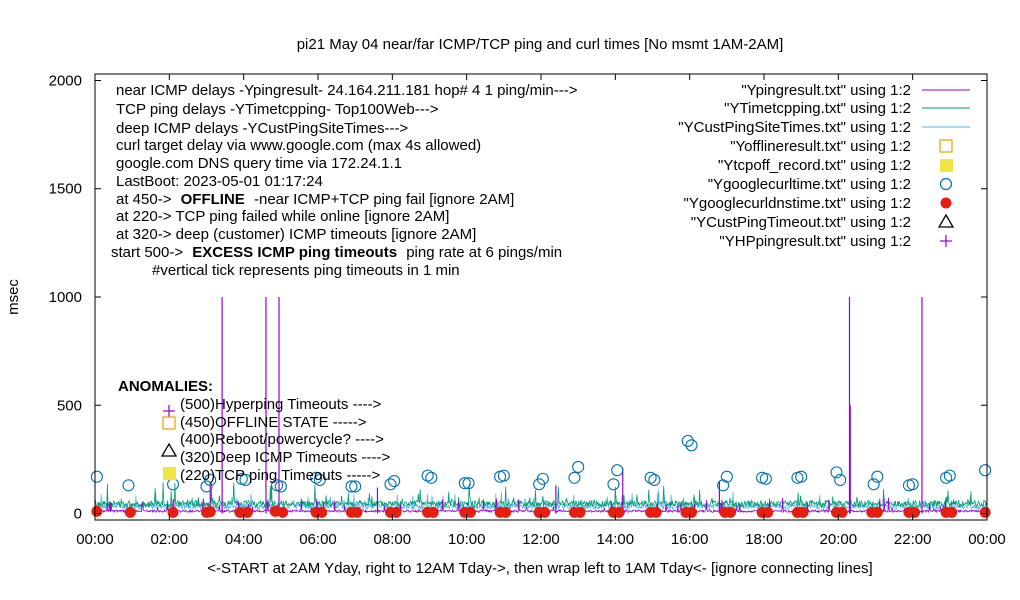  Describe the element at coordinates (169, 423) in the screenshot. I see `open-square-icon` at that location.